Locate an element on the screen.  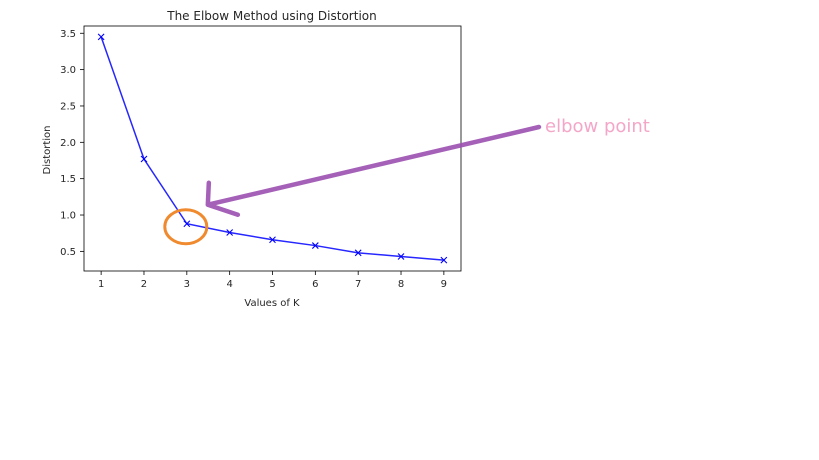
x-tick-label: 5 is located at coordinates (272, 284).